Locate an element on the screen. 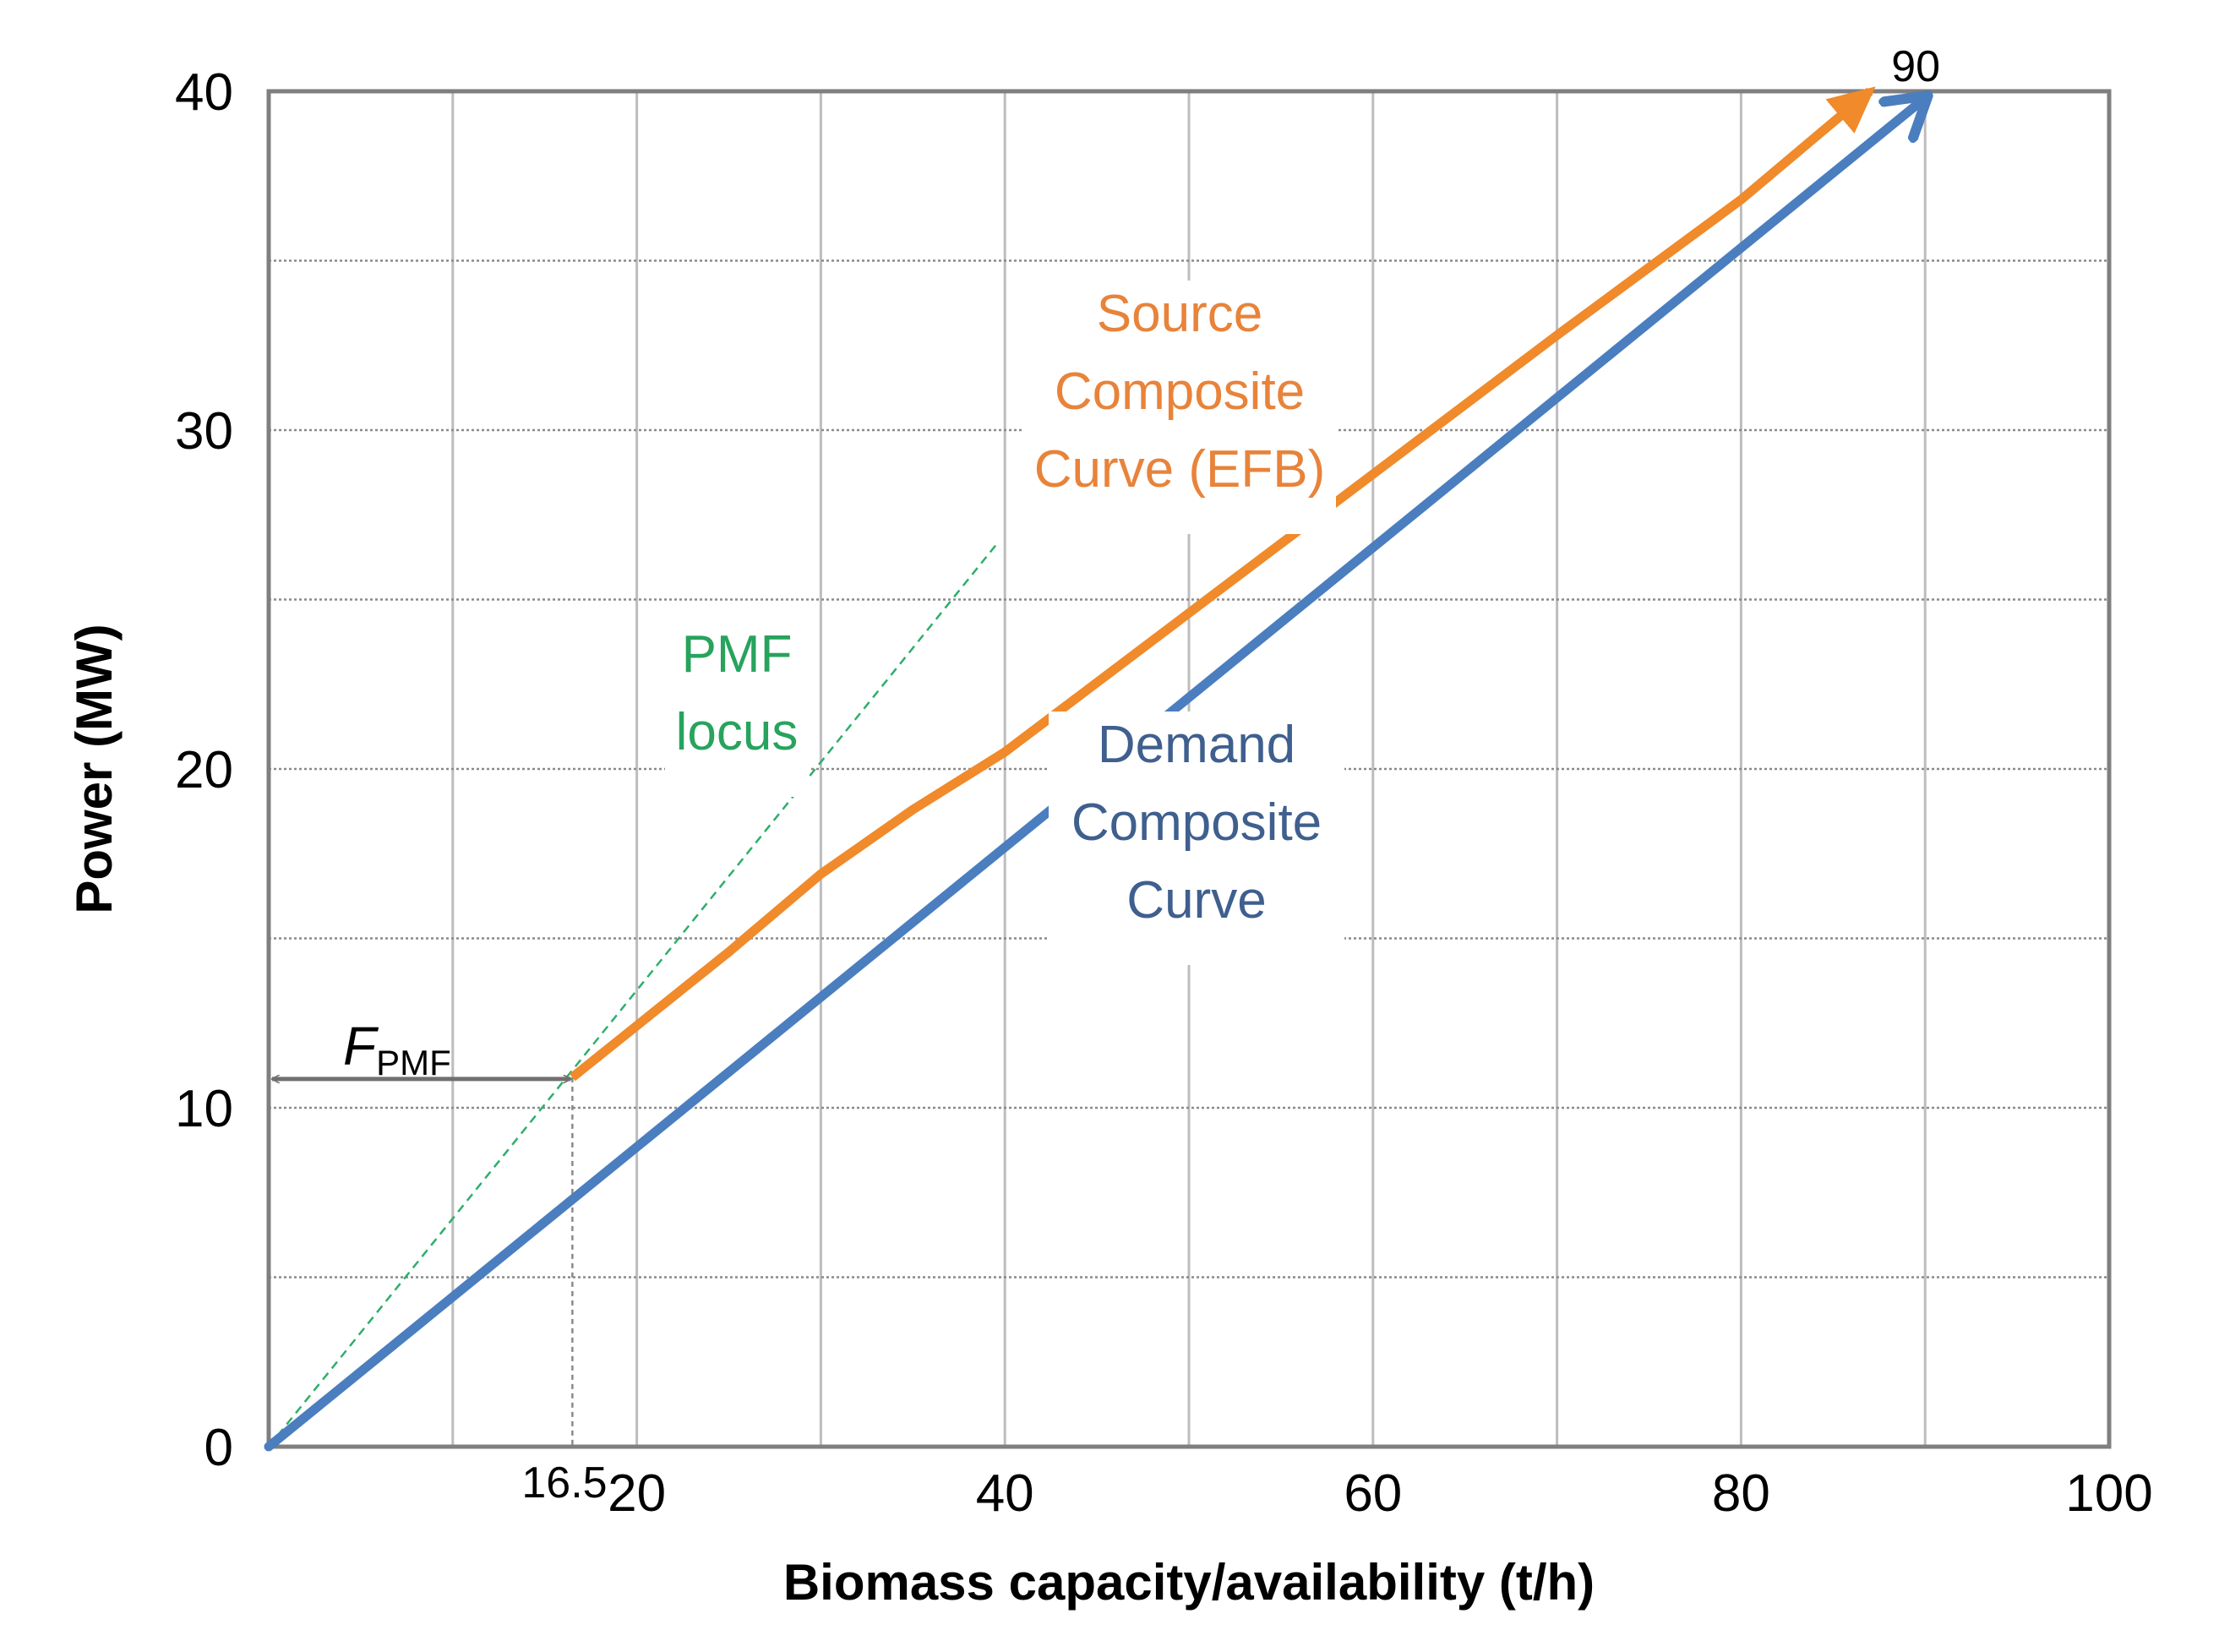 The width and height of the screenshot is (2219, 1652). x-tick-label: 100 is located at coordinates (2108, 1494).